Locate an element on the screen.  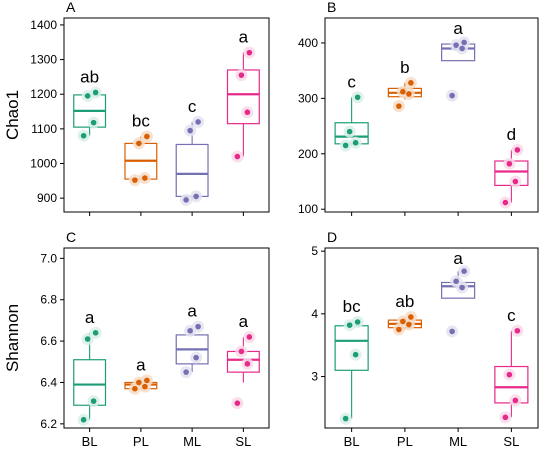
box-bl: bc is located at coordinates (351, 361).